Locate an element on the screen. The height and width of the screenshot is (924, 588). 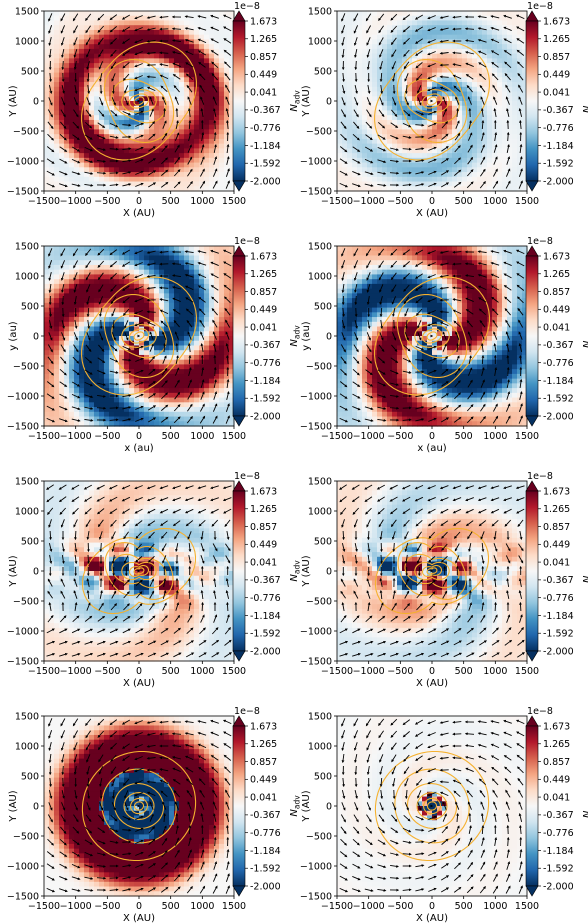
velocity-arrows is located at coordinates (139, 101).